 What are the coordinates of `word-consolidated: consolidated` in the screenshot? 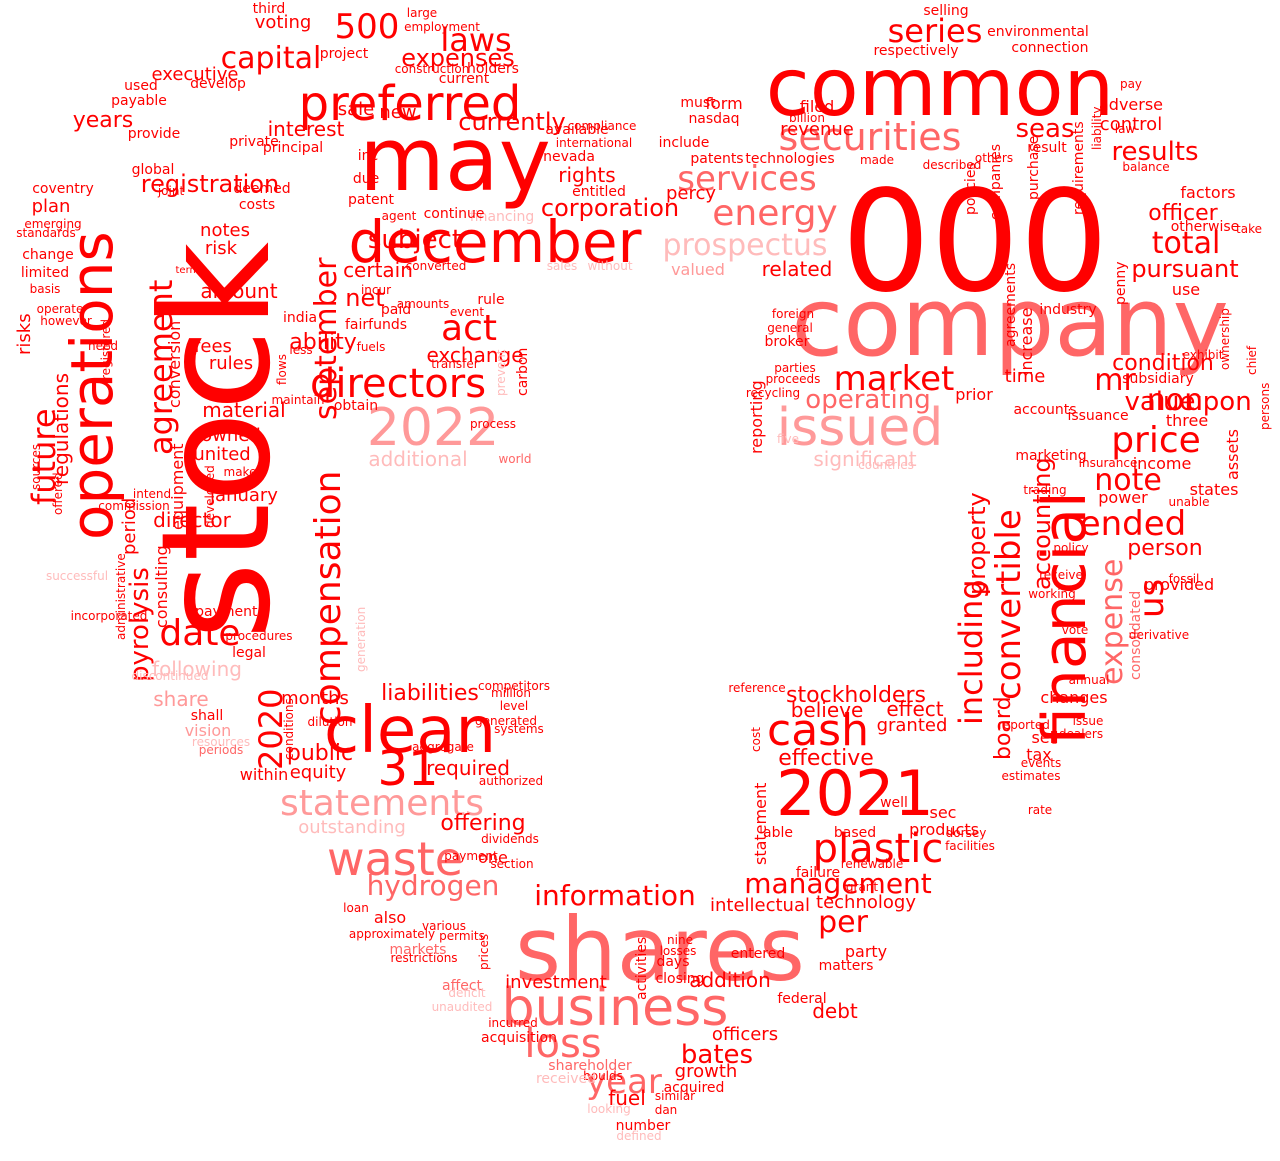 It's located at (1136, 635).